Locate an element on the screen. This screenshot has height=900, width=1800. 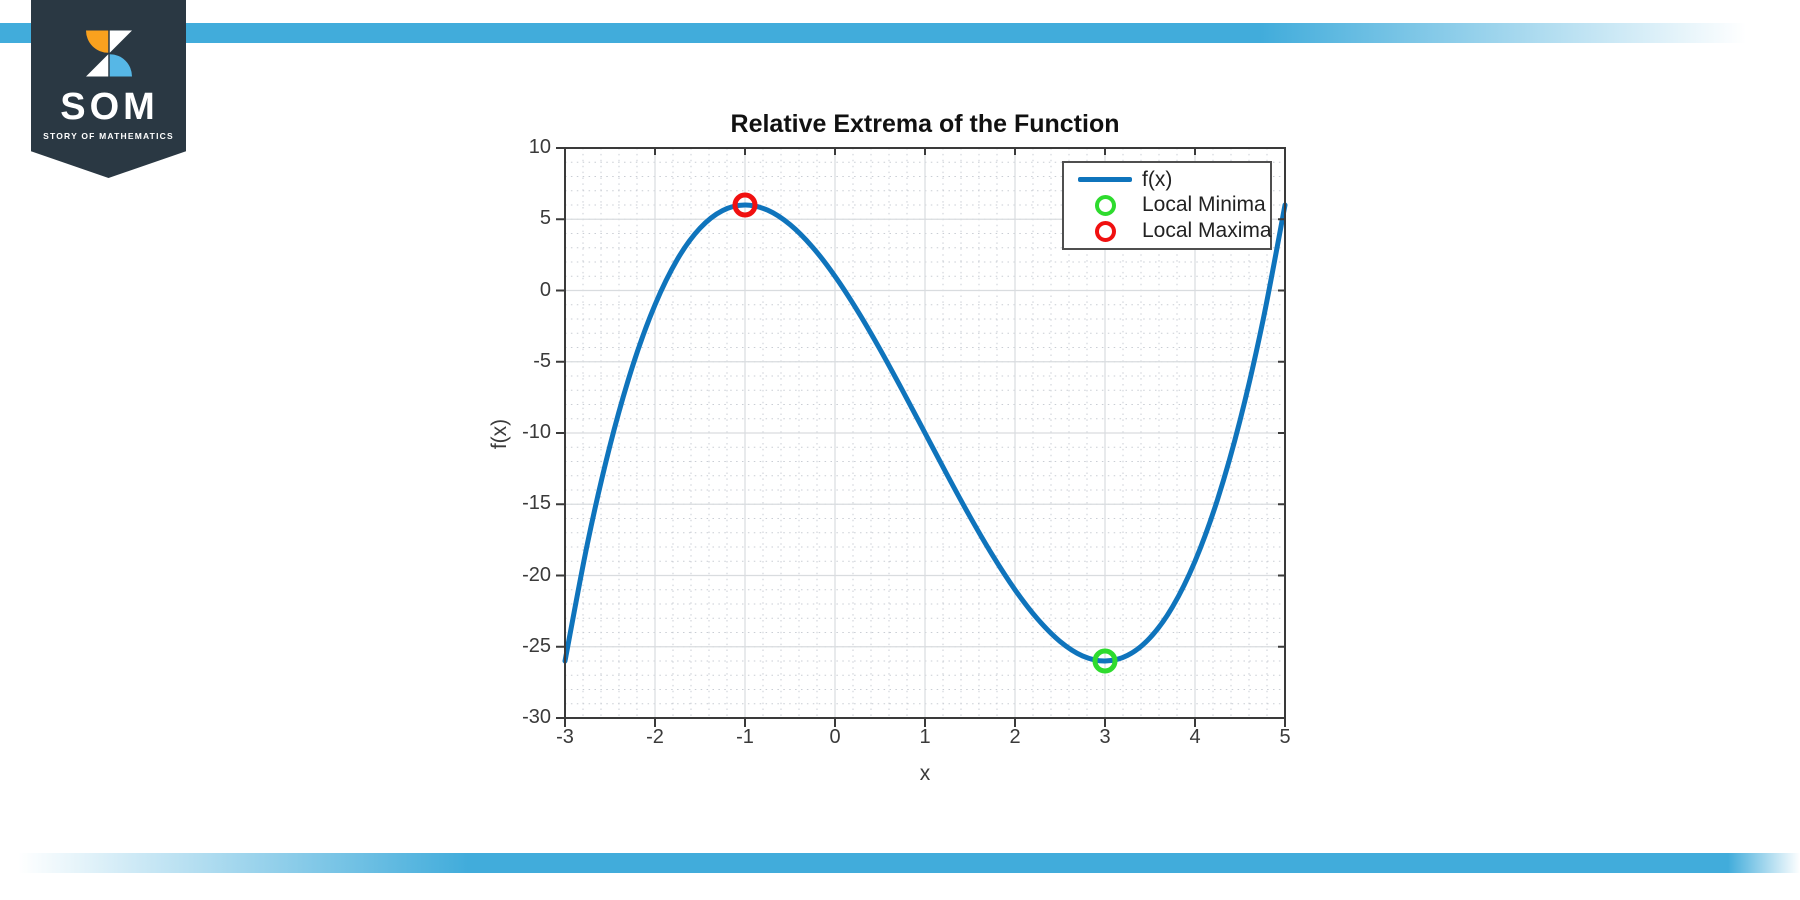
legend-item-local-maxima: Local Maxima is located at coordinates (1173, 231).